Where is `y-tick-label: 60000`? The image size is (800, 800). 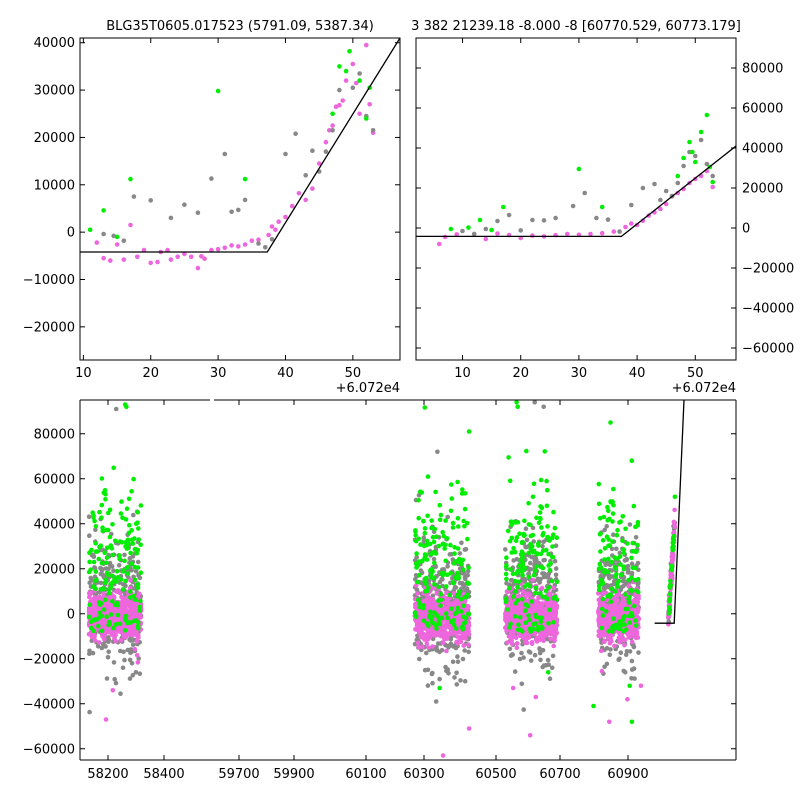 y-tick-label: 60000 is located at coordinates (54, 479).